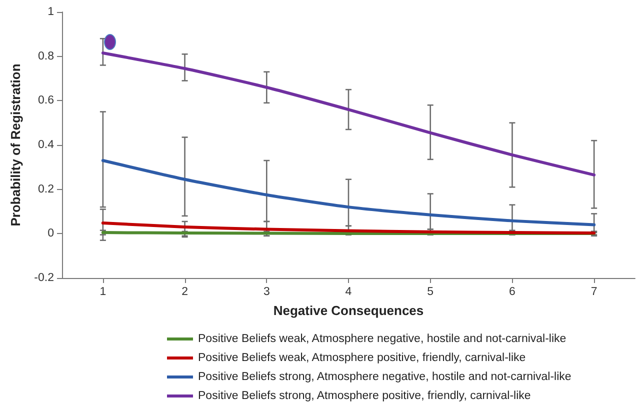 Image resolution: width=639 pixels, height=411 pixels. Describe the element at coordinates (364, 396) in the screenshot. I see `legend-label: Positive Beliefs strong, Atmosphere positive, friendly, carnival-like` at that location.